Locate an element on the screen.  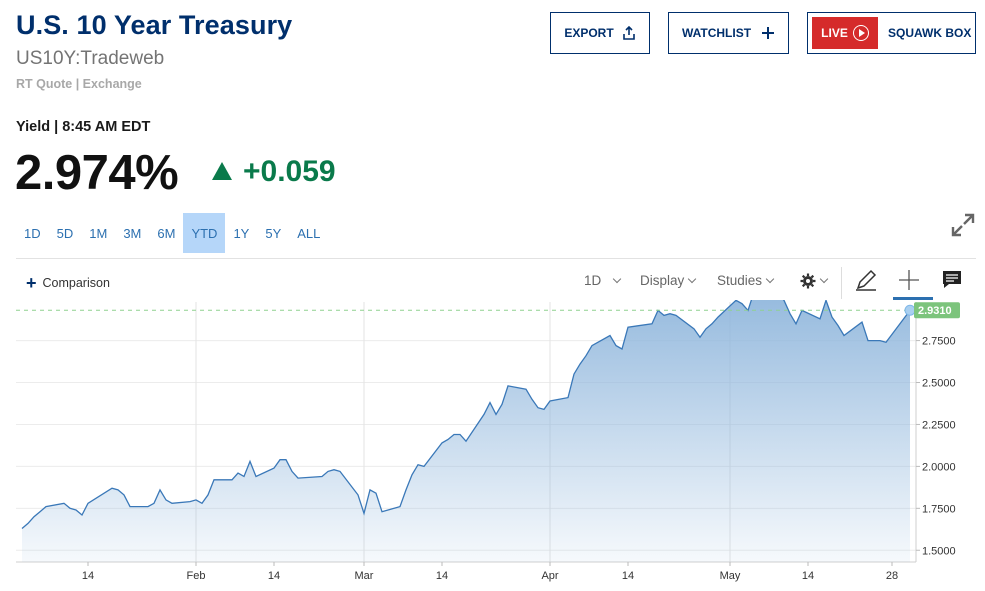
divider is located at coordinates (496, 258).